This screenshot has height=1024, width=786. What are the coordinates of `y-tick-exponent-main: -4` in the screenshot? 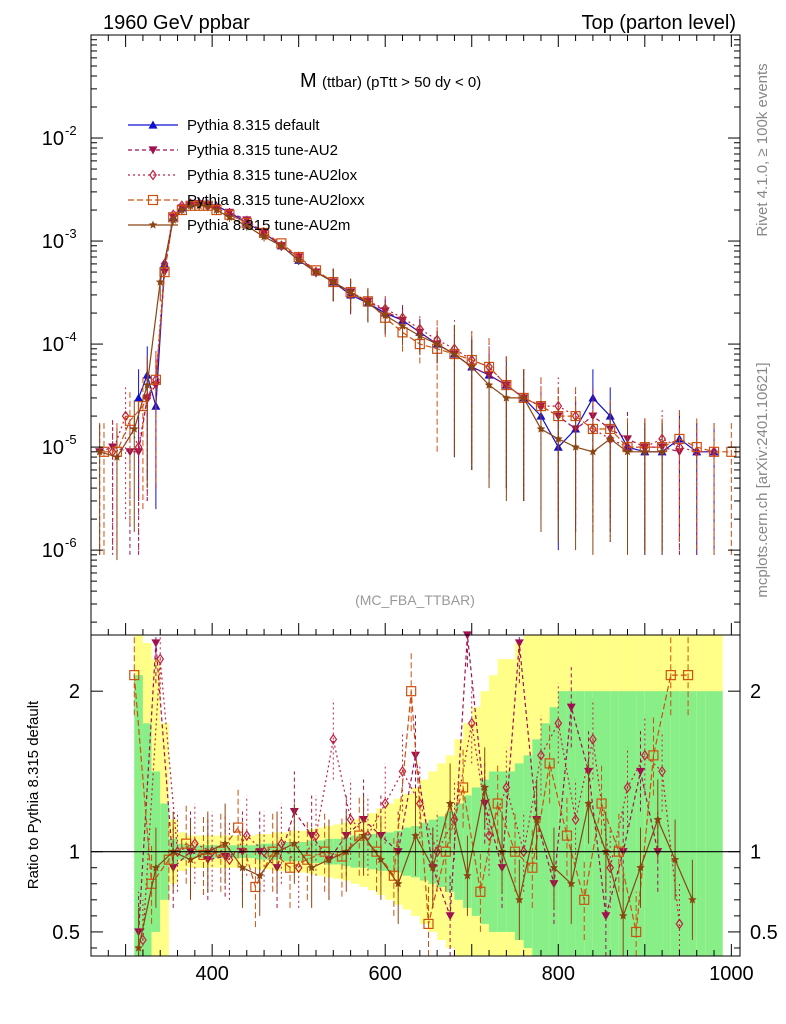 It's located at (71, 336).